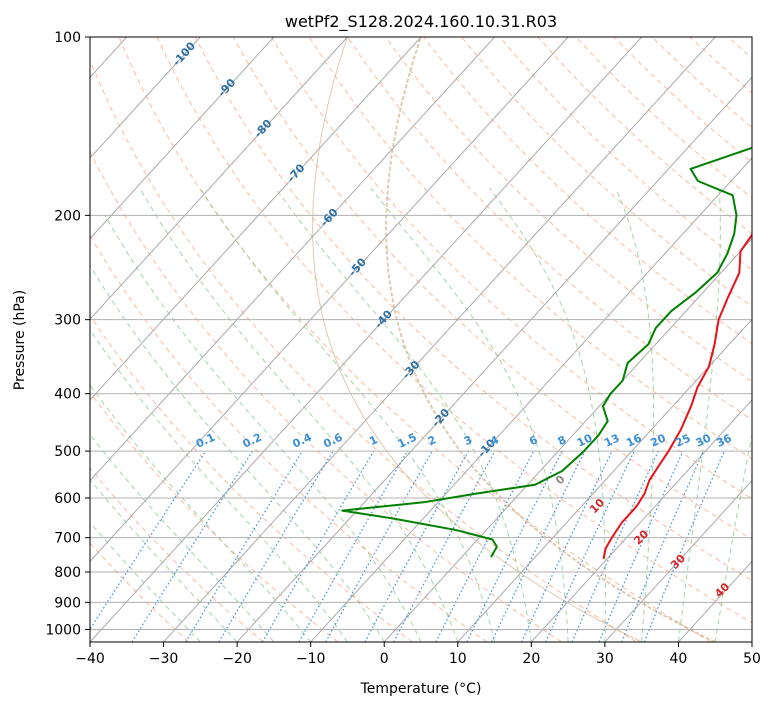 The width and height of the screenshot is (775, 708). What do you see at coordinates (634, 440) in the screenshot?
I see `mixing-ratio-label: 16` at bounding box center [634, 440].